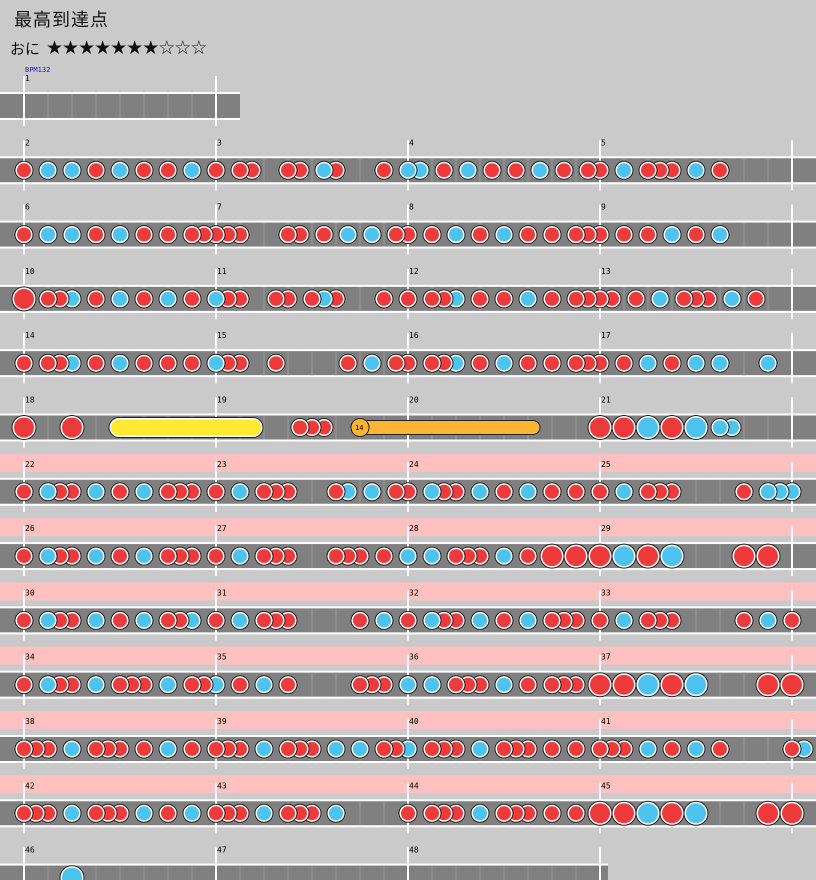 This screenshot has width=816, height=880. I want to click on measure-number: 35, so click(222, 657).